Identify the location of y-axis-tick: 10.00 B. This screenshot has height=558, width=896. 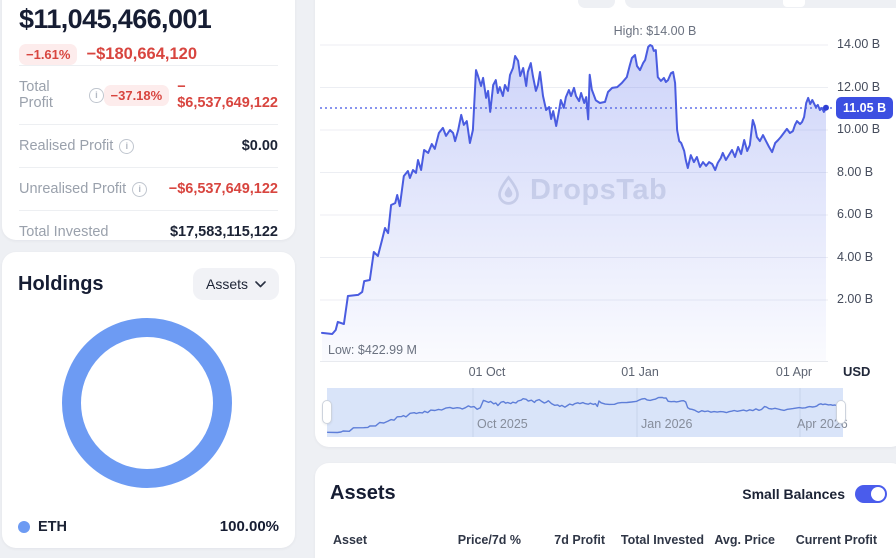
(859, 129).